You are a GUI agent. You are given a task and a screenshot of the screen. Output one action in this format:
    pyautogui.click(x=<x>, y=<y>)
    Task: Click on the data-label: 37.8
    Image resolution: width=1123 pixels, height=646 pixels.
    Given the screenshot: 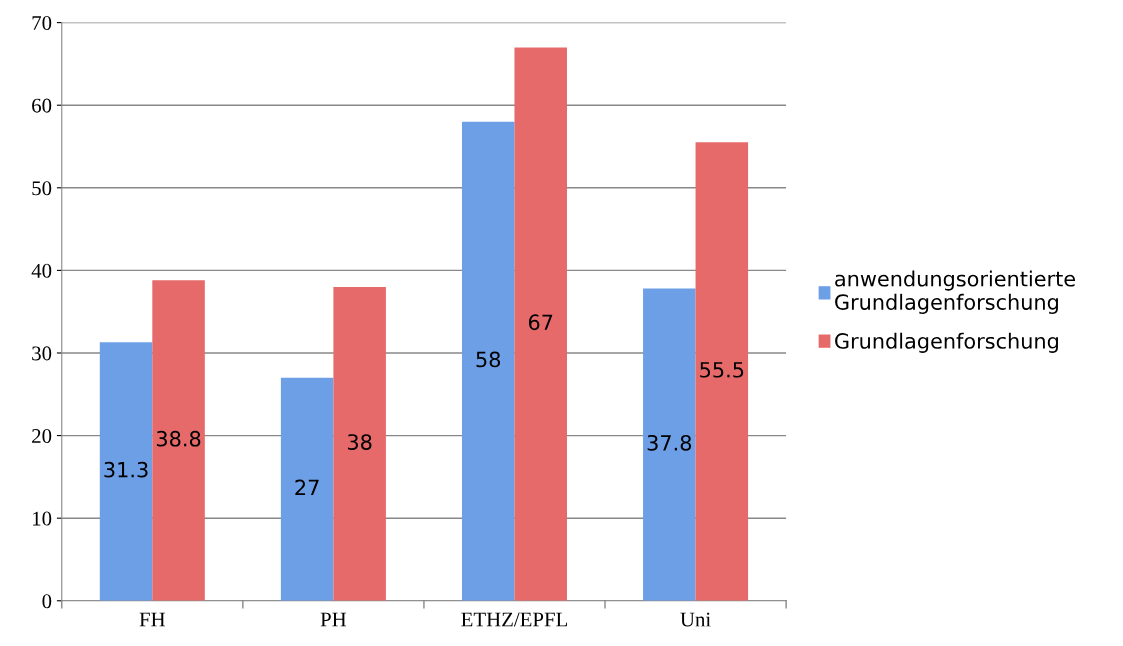 What is the action you would take?
    pyautogui.click(x=669, y=442)
    